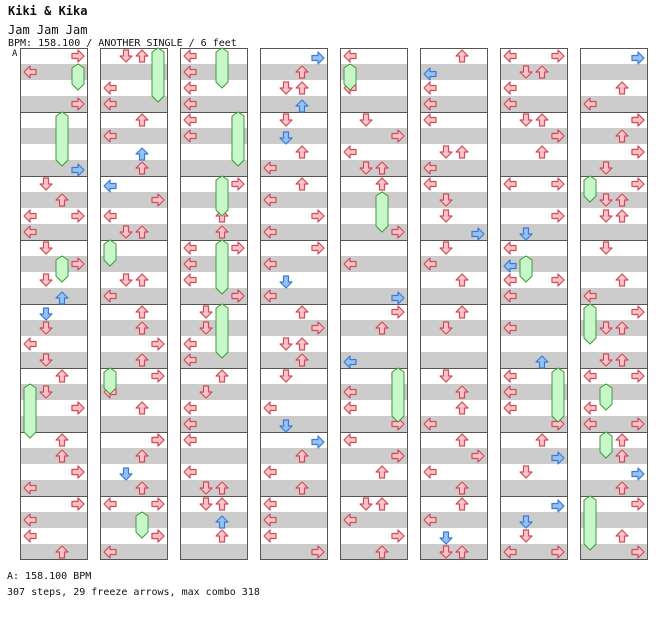 This screenshot has width=672, height=620. Describe the element at coordinates (49, 576) in the screenshot. I see `bpm-summary: A: 158.100 BPM` at that location.